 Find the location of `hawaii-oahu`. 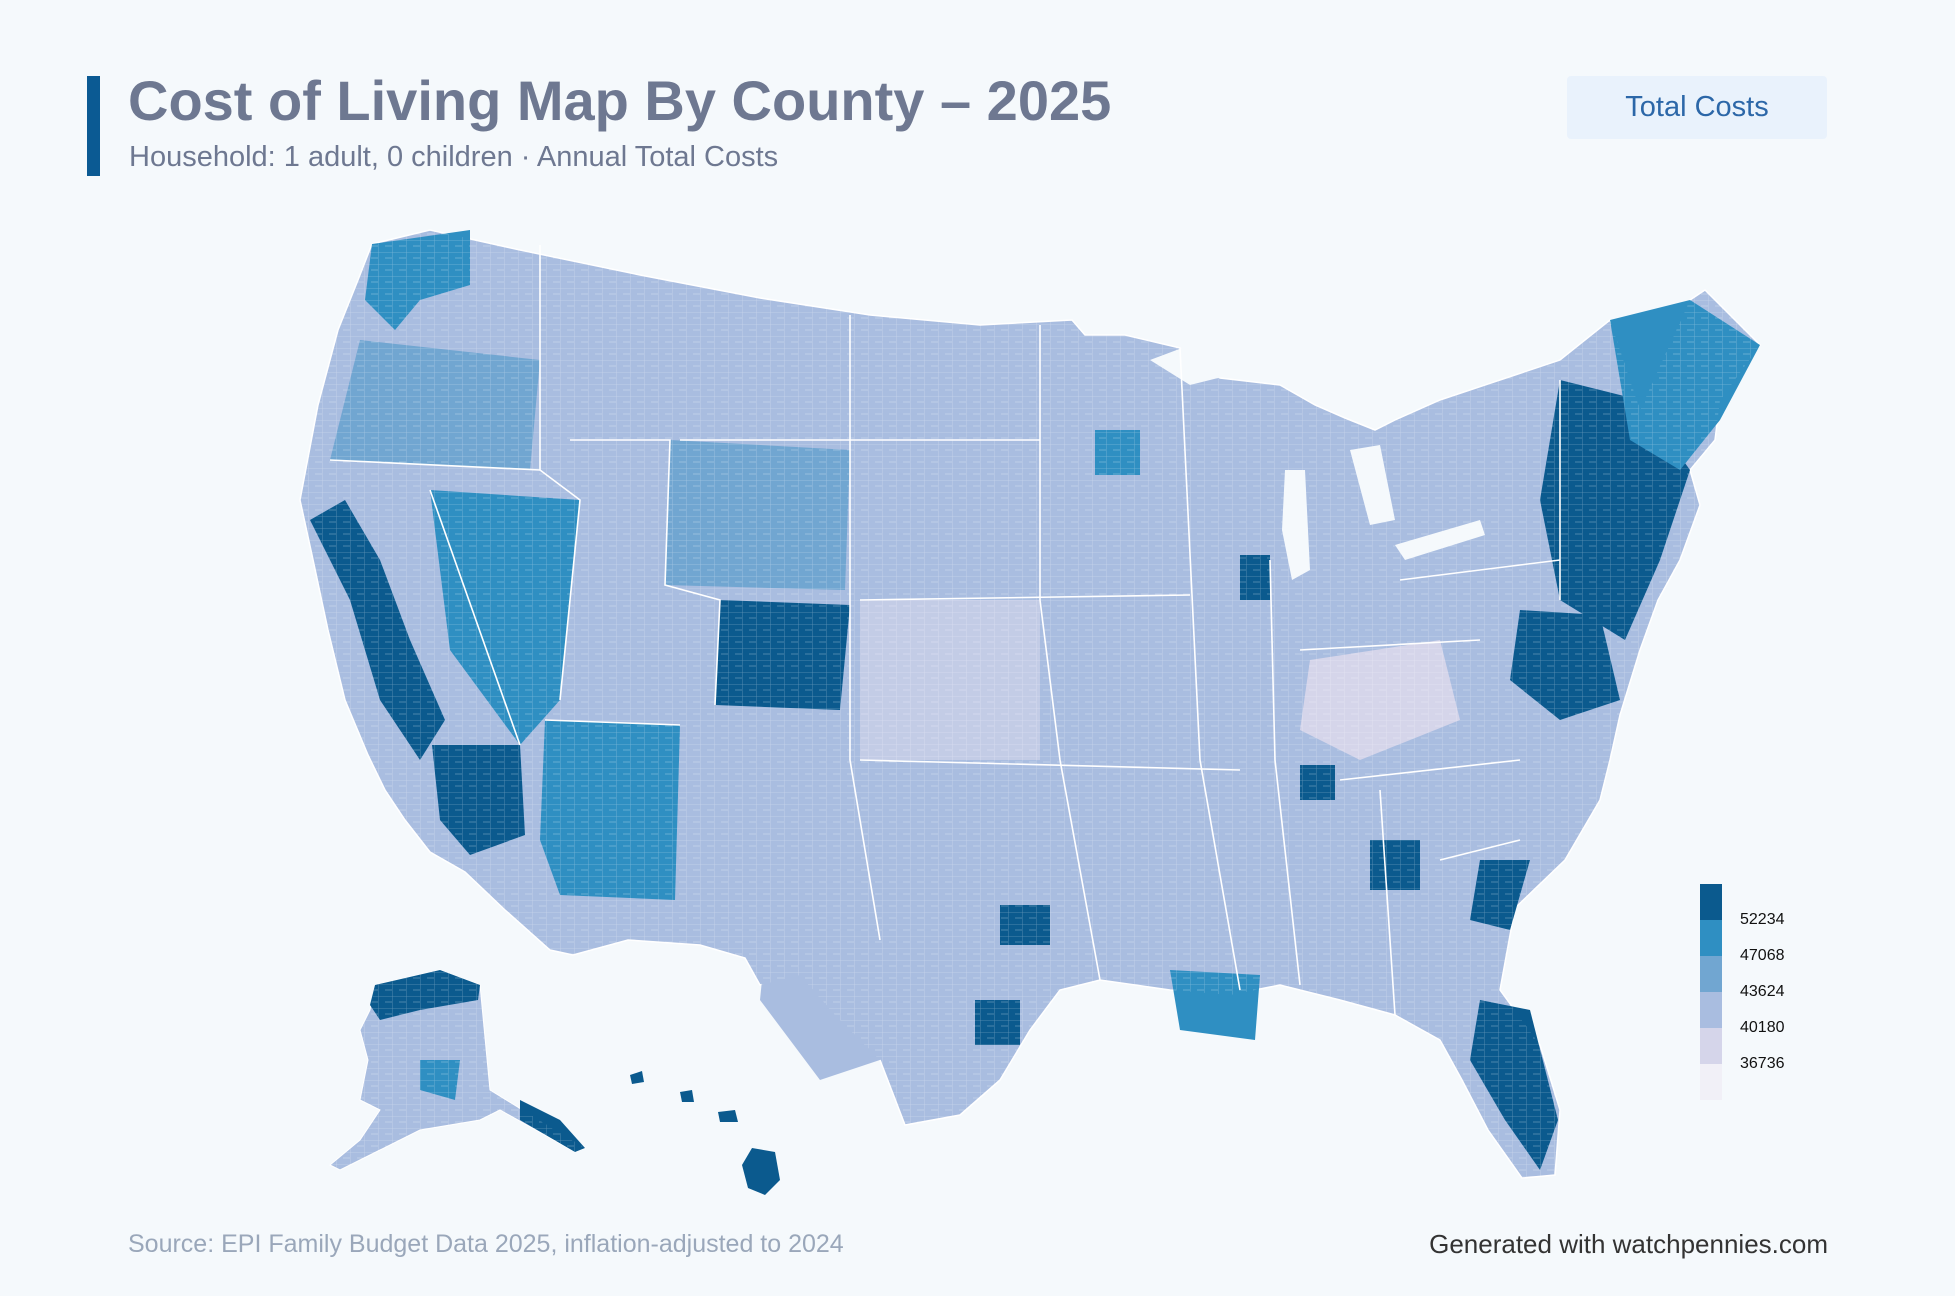

hawaii-oahu is located at coordinates (687, 1096).